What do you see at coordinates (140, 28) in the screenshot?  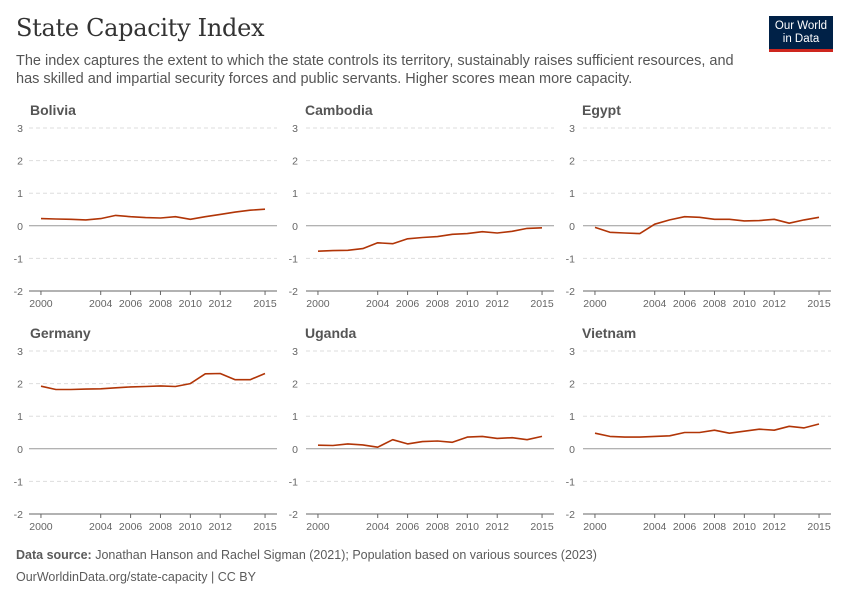 I see `chart-title: State Capacity Index` at bounding box center [140, 28].